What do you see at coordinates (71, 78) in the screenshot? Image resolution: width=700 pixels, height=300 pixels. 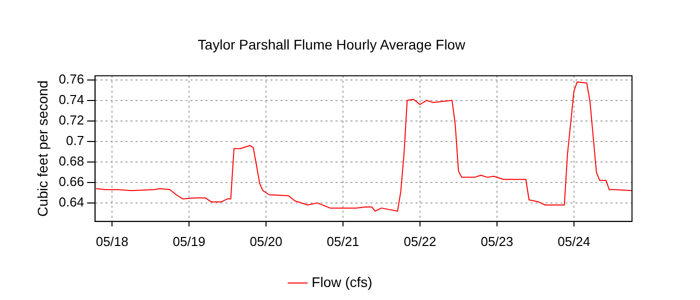 I see `y-tick-label: 0.76` at bounding box center [71, 78].